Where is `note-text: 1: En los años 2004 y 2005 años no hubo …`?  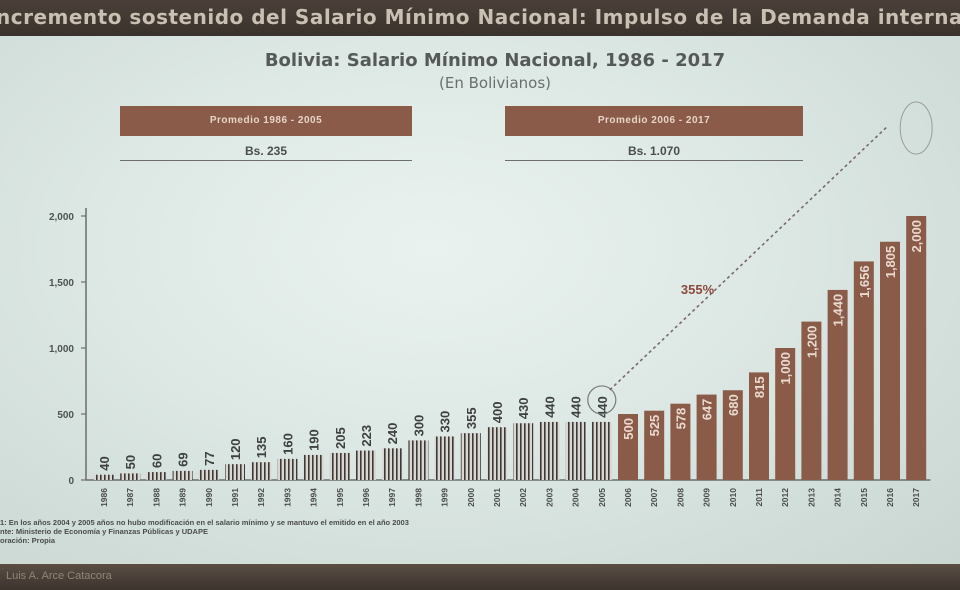 note-text: 1: En los años 2004 y 2005 años no hubo … is located at coordinates (204, 522).